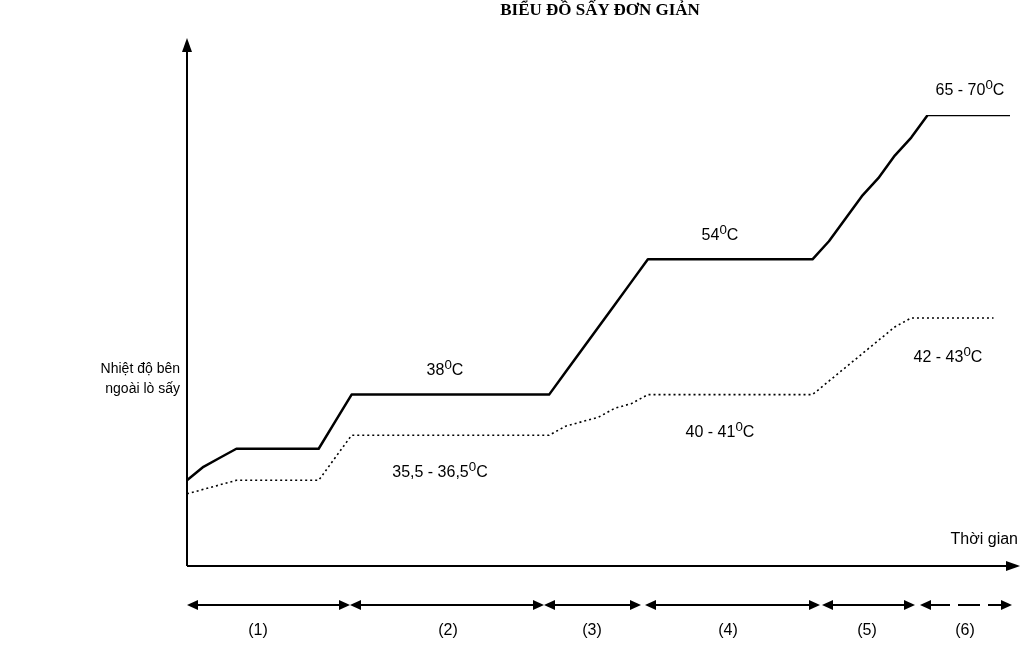 The image size is (1025, 645). What do you see at coordinates (258, 630) in the screenshot?
I see `text: (1)` at bounding box center [258, 630].